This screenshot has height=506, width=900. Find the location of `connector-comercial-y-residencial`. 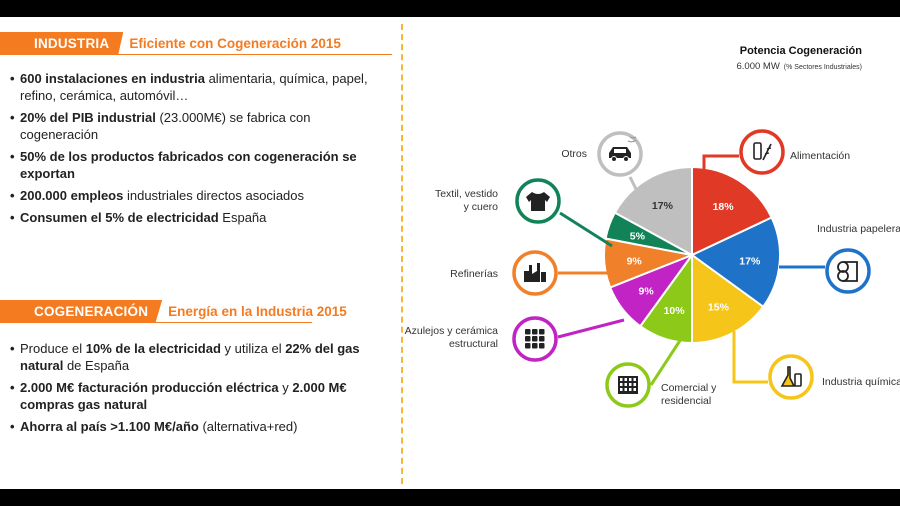

connector-comercial-y-residencial is located at coordinates (666, 362).